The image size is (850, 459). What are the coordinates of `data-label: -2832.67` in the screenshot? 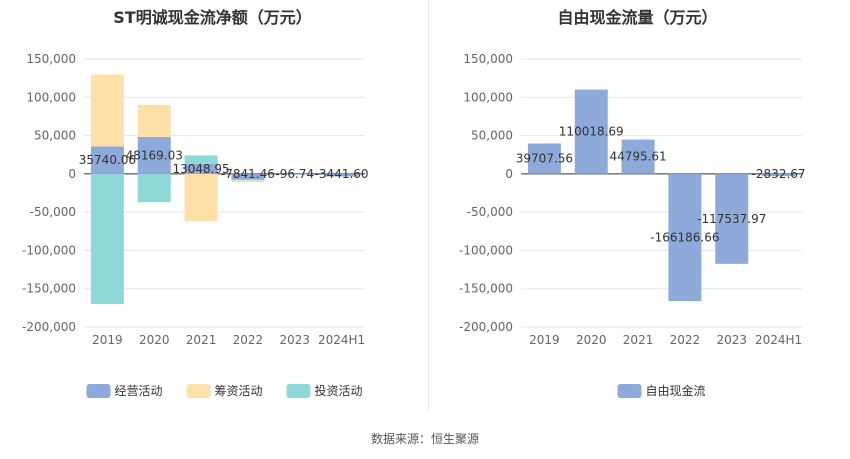 It's located at (779, 174).